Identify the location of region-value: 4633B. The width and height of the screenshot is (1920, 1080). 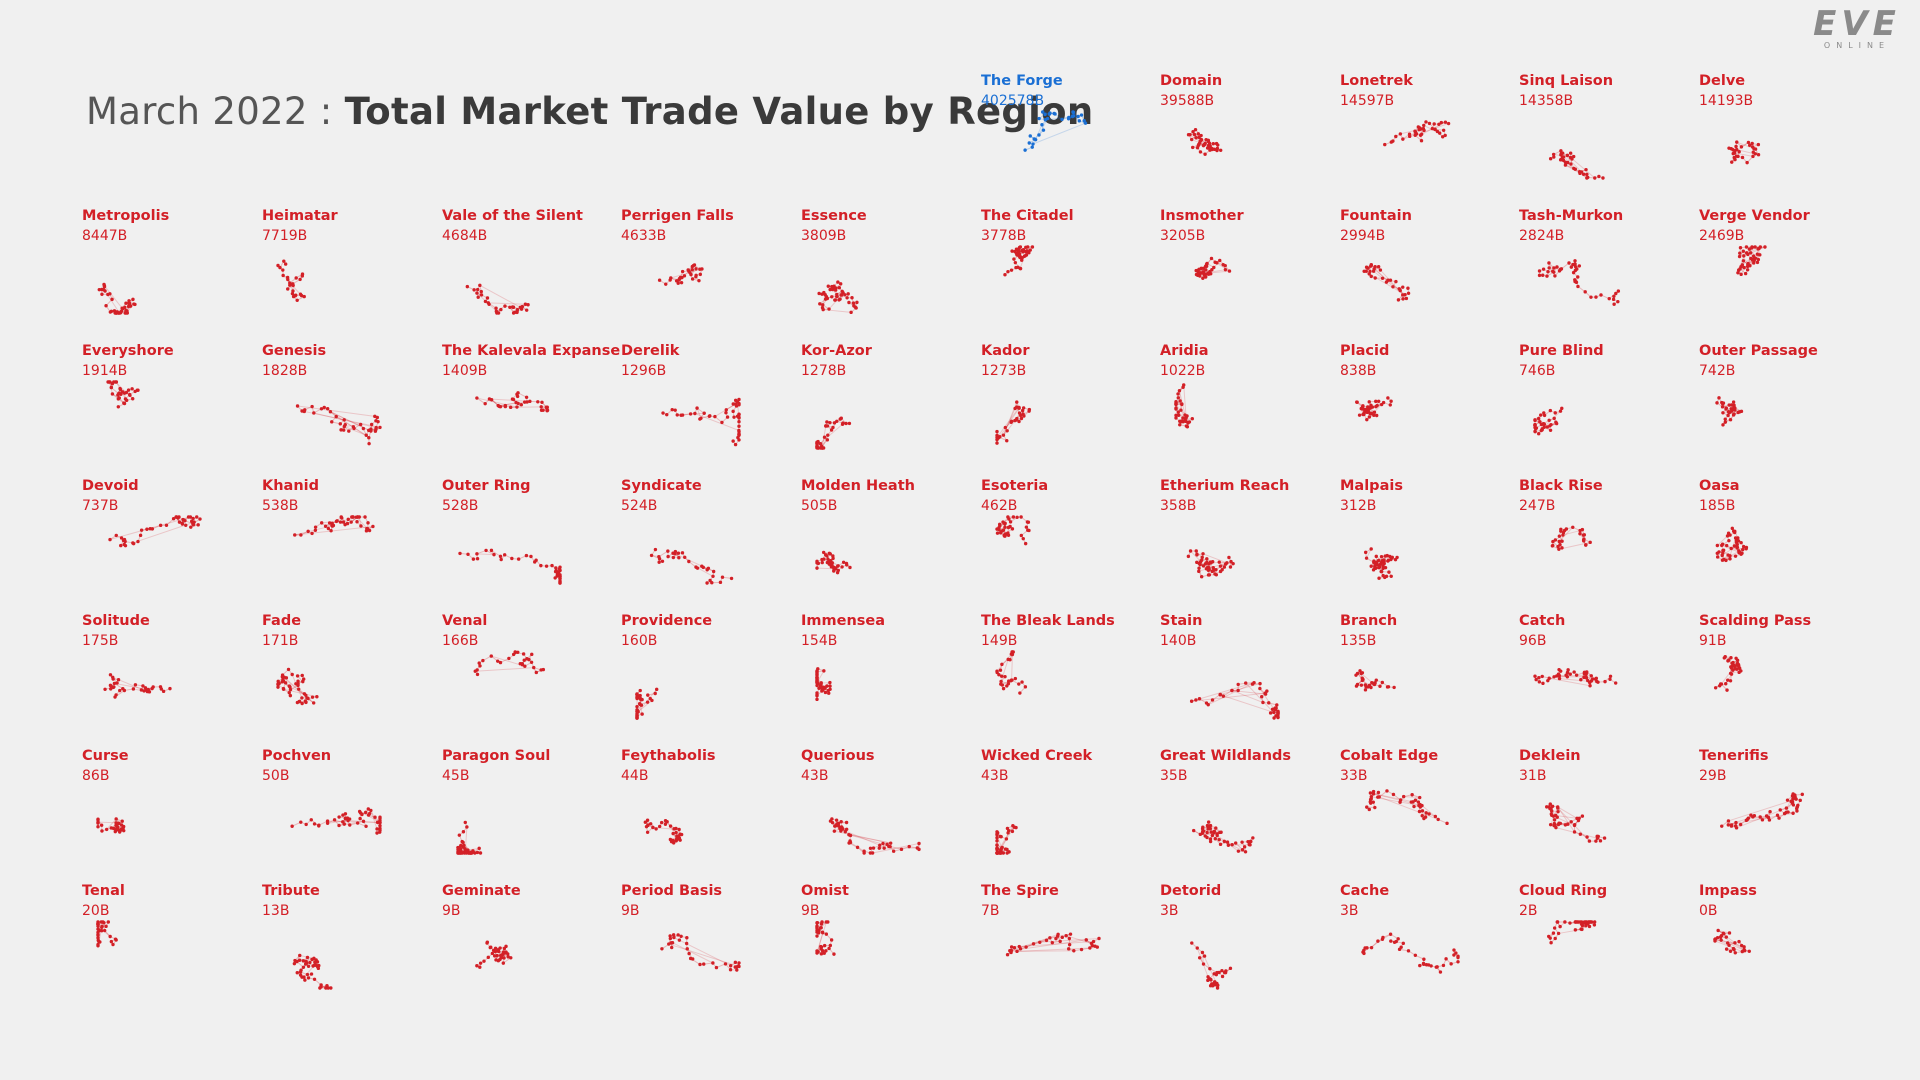
(644, 236).